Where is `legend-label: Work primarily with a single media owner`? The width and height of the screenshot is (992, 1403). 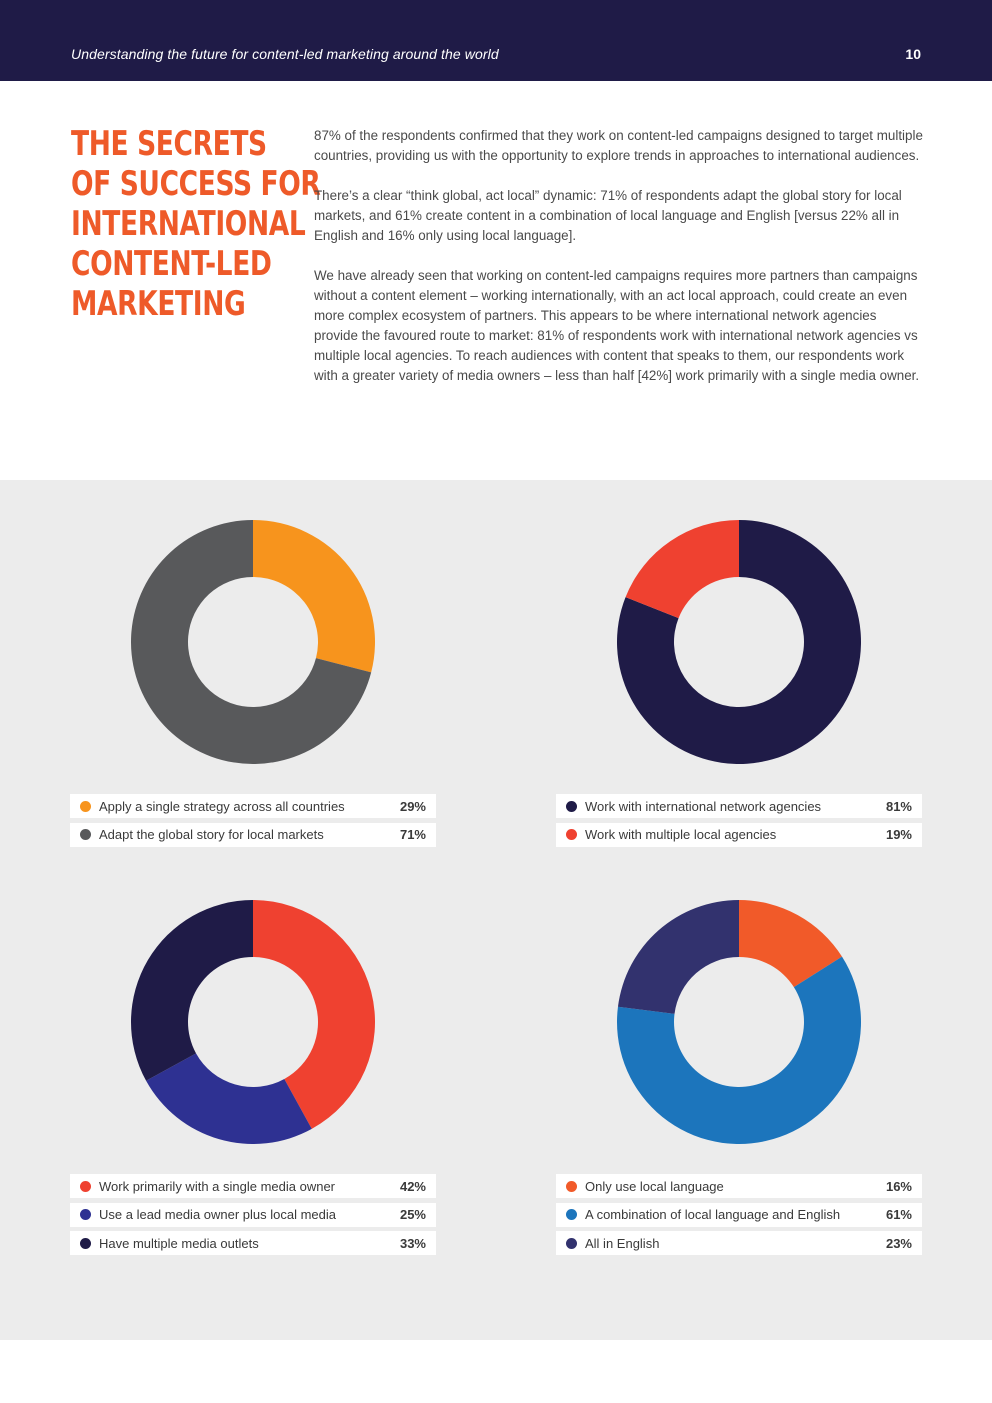
legend-label: Work primarily with a single media owner is located at coordinates (217, 1186).